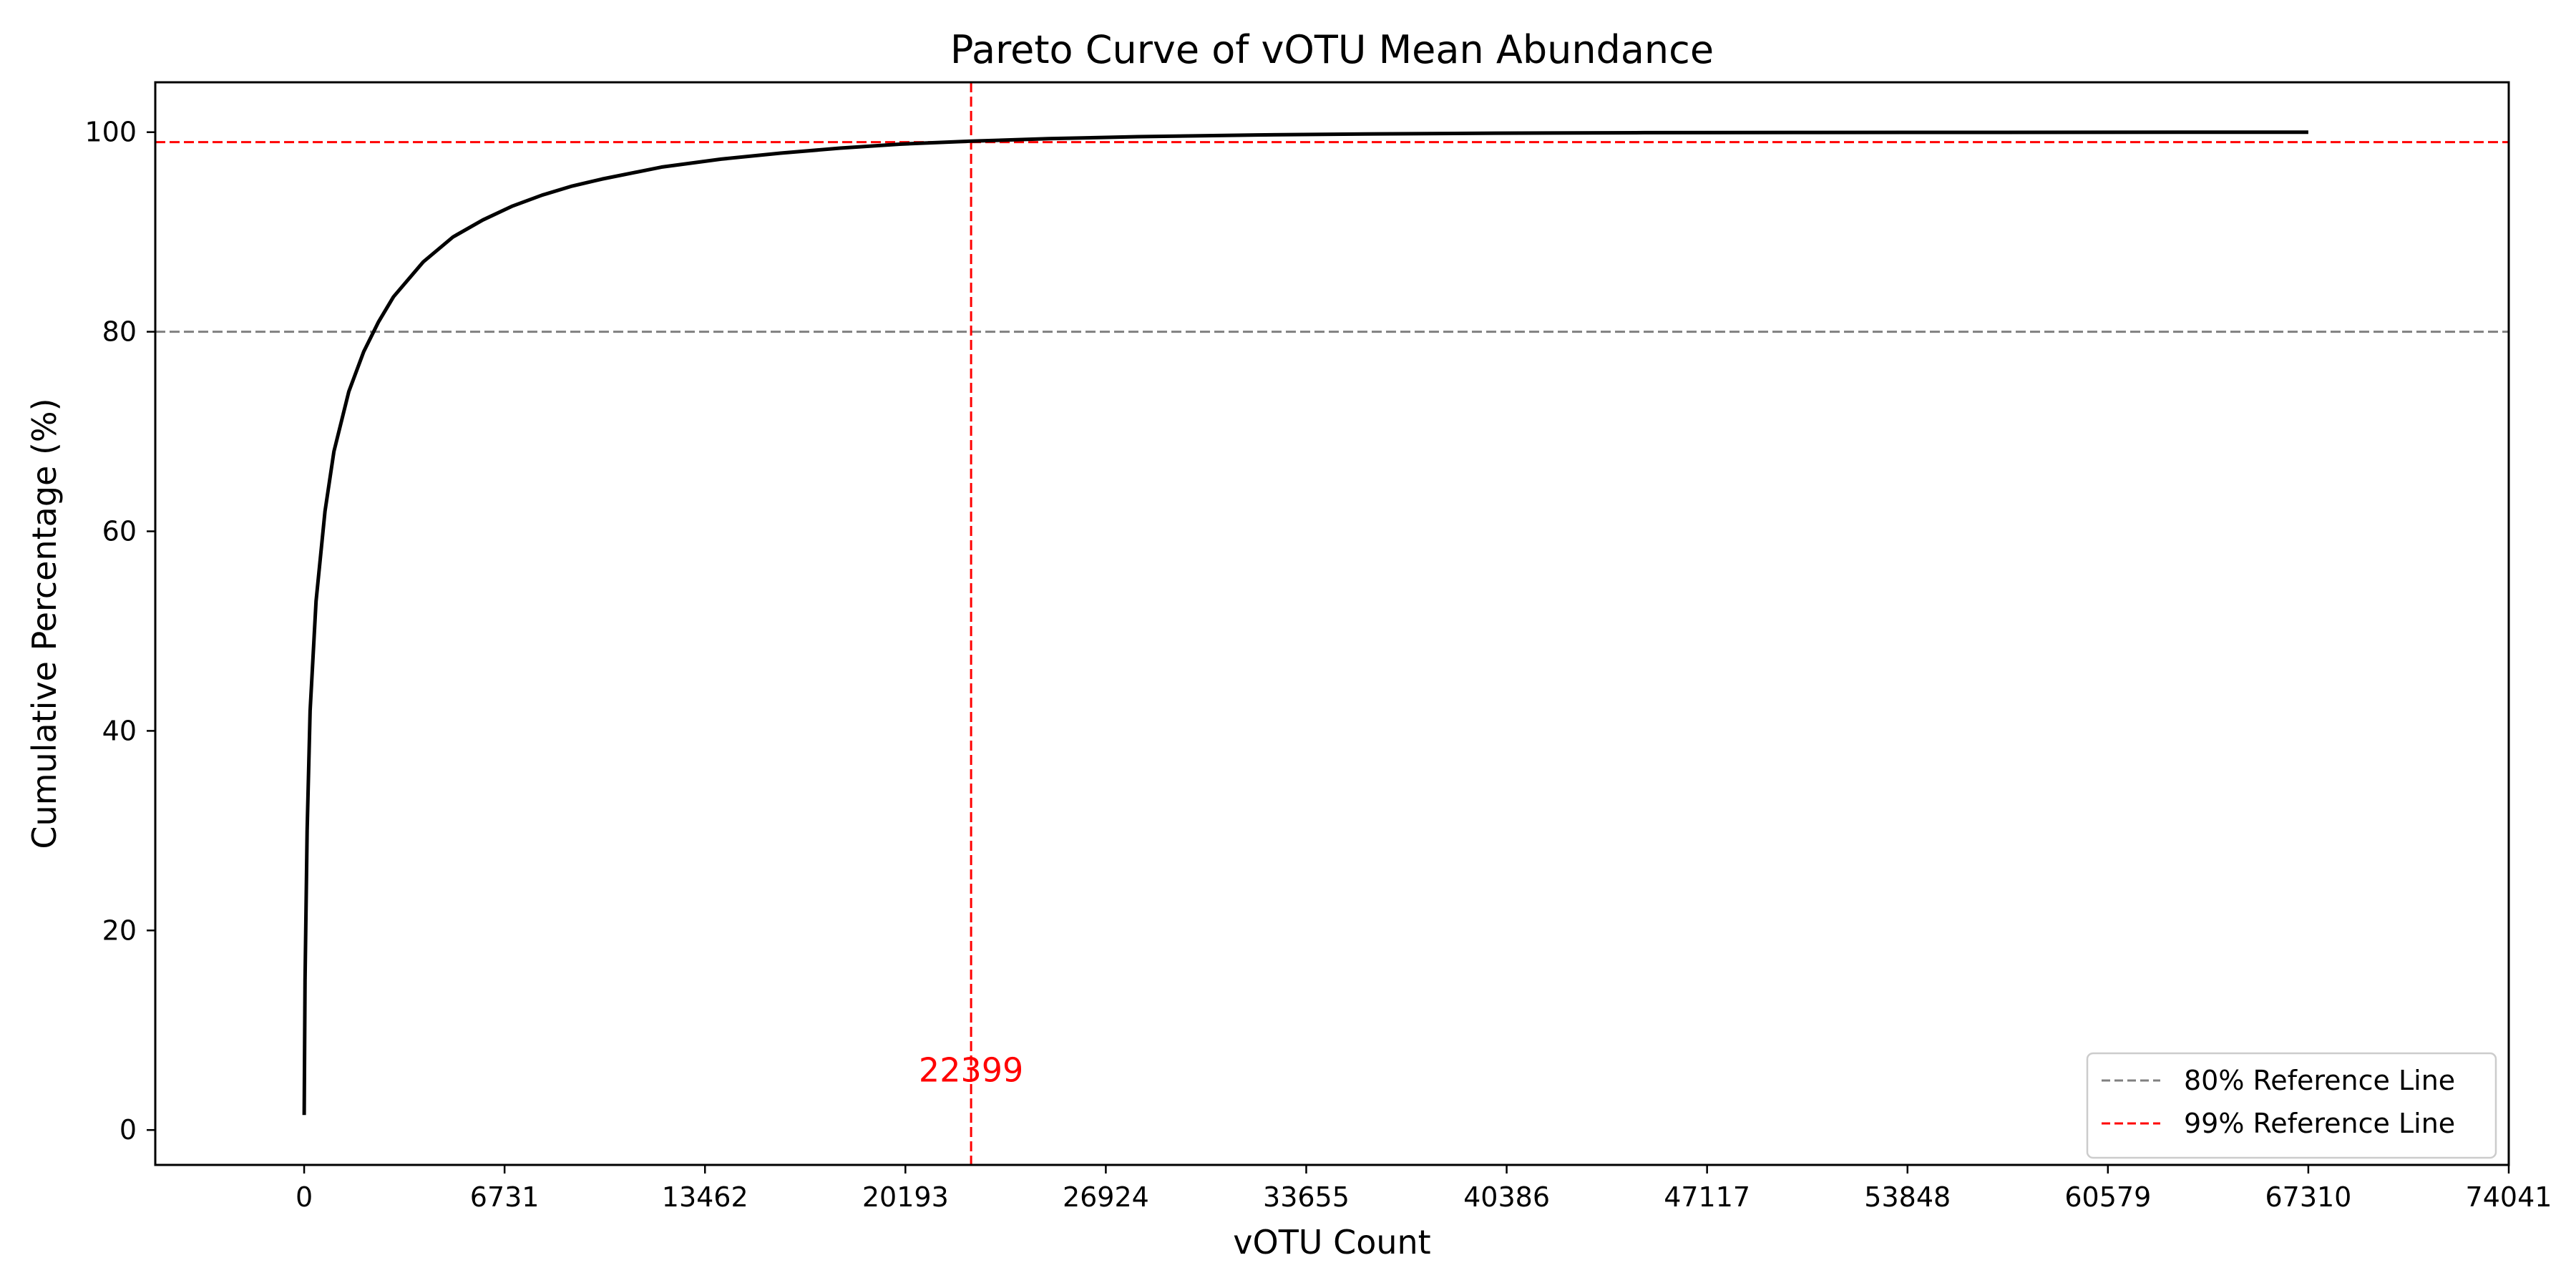 The image size is (2576, 1288). What do you see at coordinates (44, 623) in the screenshot?
I see `y-axis-label: Cumulative Percentage (%)` at bounding box center [44, 623].